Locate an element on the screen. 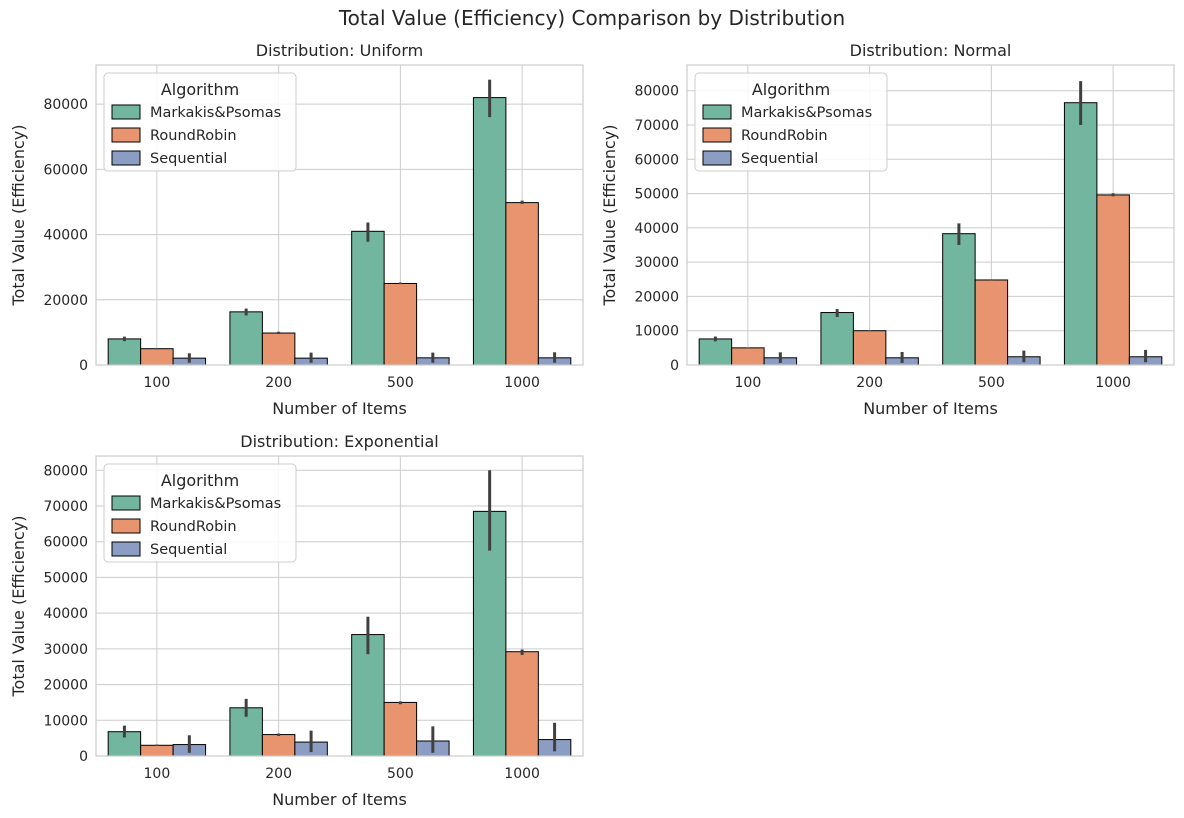  panel-title: Distribution: Normal is located at coordinates (931, 50).